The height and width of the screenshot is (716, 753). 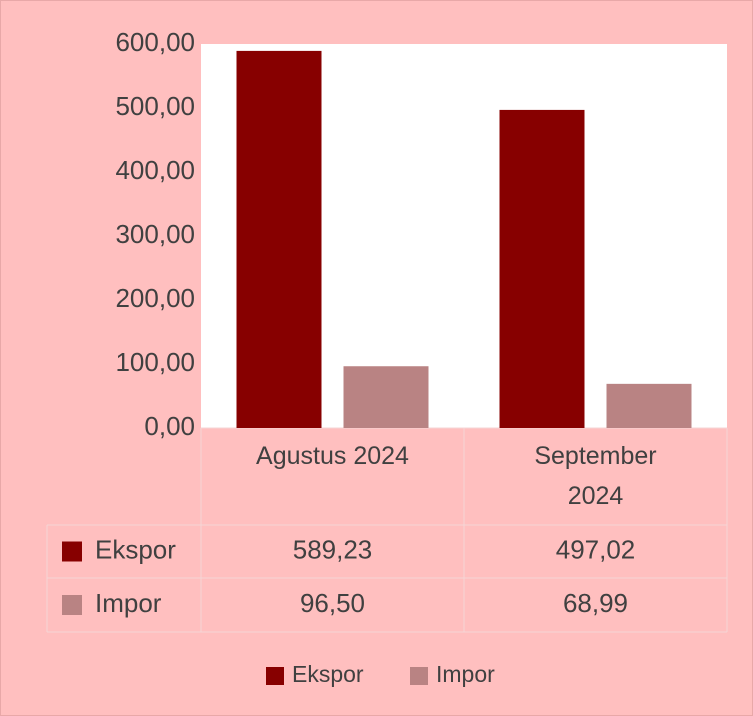 I want to click on y-tick-label: 300,00, so click(x=155, y=234).